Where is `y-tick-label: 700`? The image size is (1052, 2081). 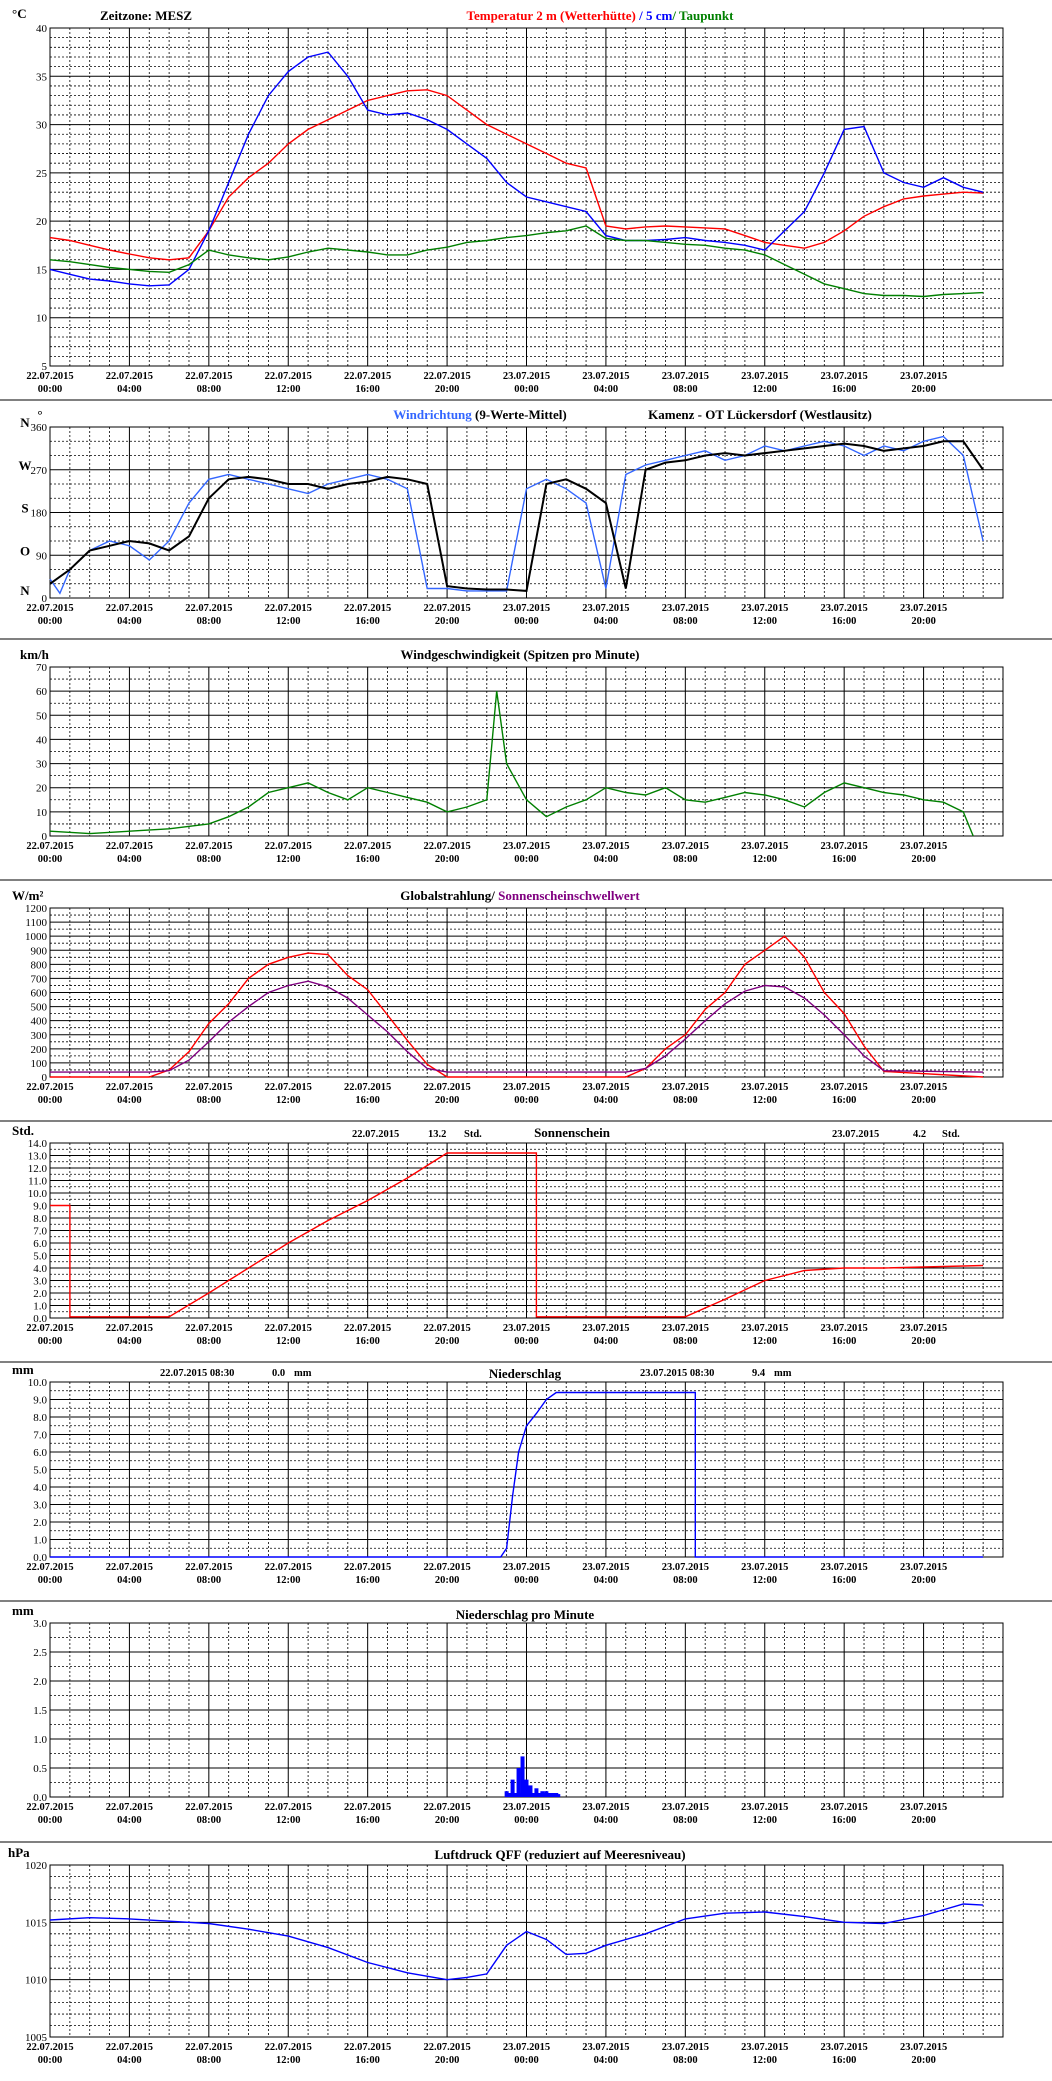
y-tick-label: 700 is located at coordinates (39, 979).